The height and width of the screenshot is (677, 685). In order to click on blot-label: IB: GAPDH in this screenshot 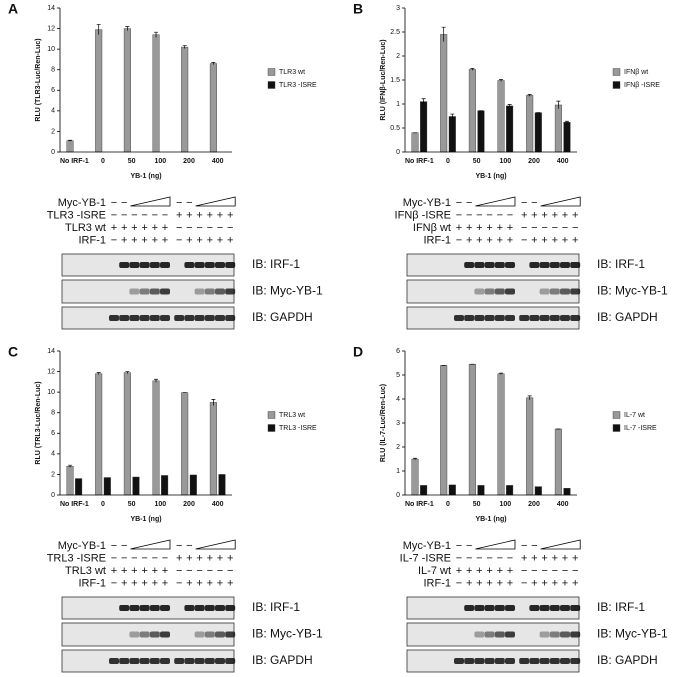, I will do `click(627, 317)`.